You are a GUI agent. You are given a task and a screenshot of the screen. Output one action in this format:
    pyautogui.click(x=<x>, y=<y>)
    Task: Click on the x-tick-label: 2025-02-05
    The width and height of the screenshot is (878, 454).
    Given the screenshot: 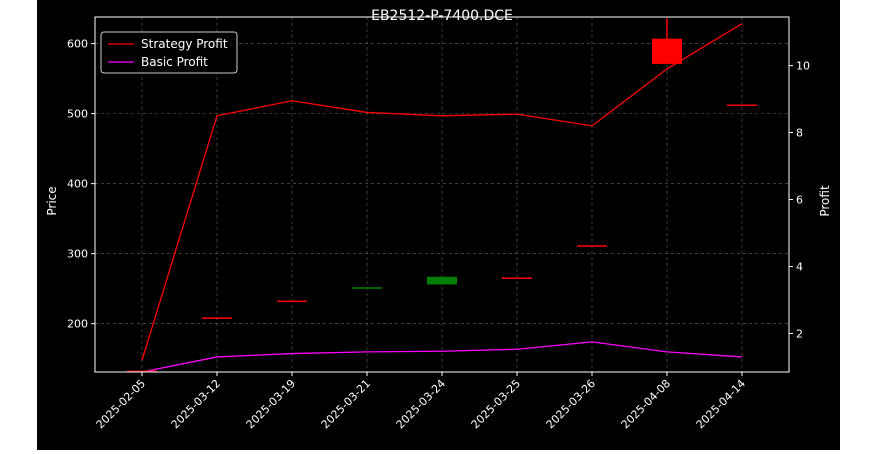 What is the action you would take?
    pyautogui.click(x=121, y=404)
    